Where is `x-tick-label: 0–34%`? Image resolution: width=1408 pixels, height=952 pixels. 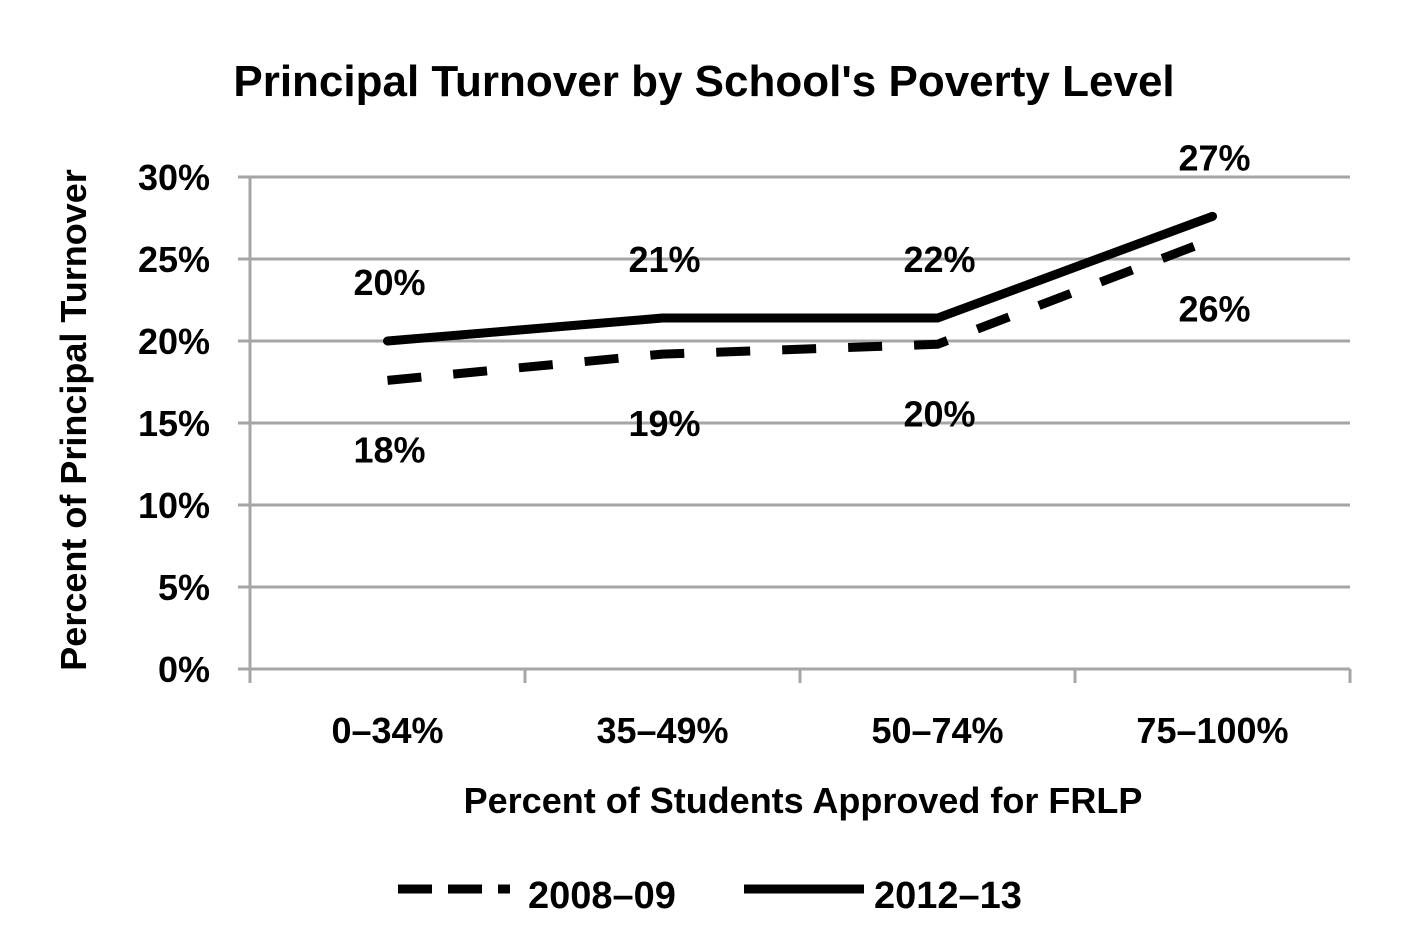 x-tick-label: 0–34% is located at coordinates (387, 730).